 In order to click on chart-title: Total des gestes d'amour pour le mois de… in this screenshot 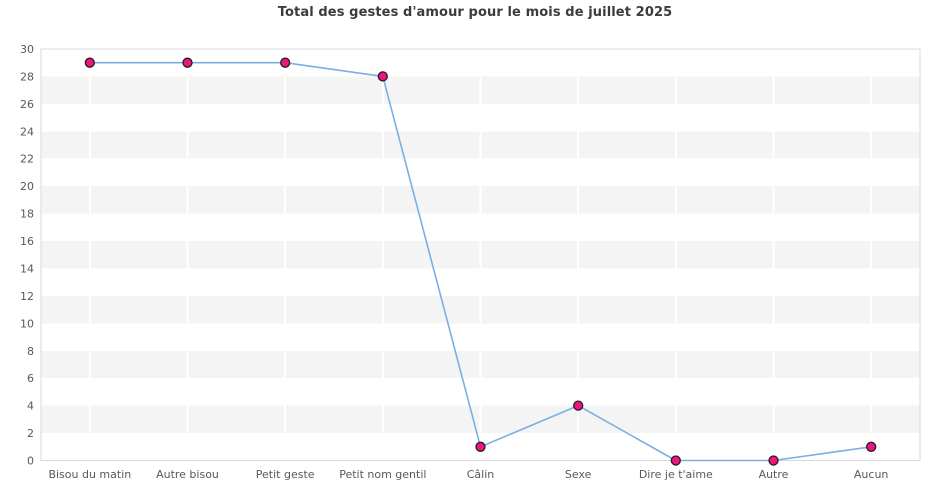, I will do `click(475, 12)`.